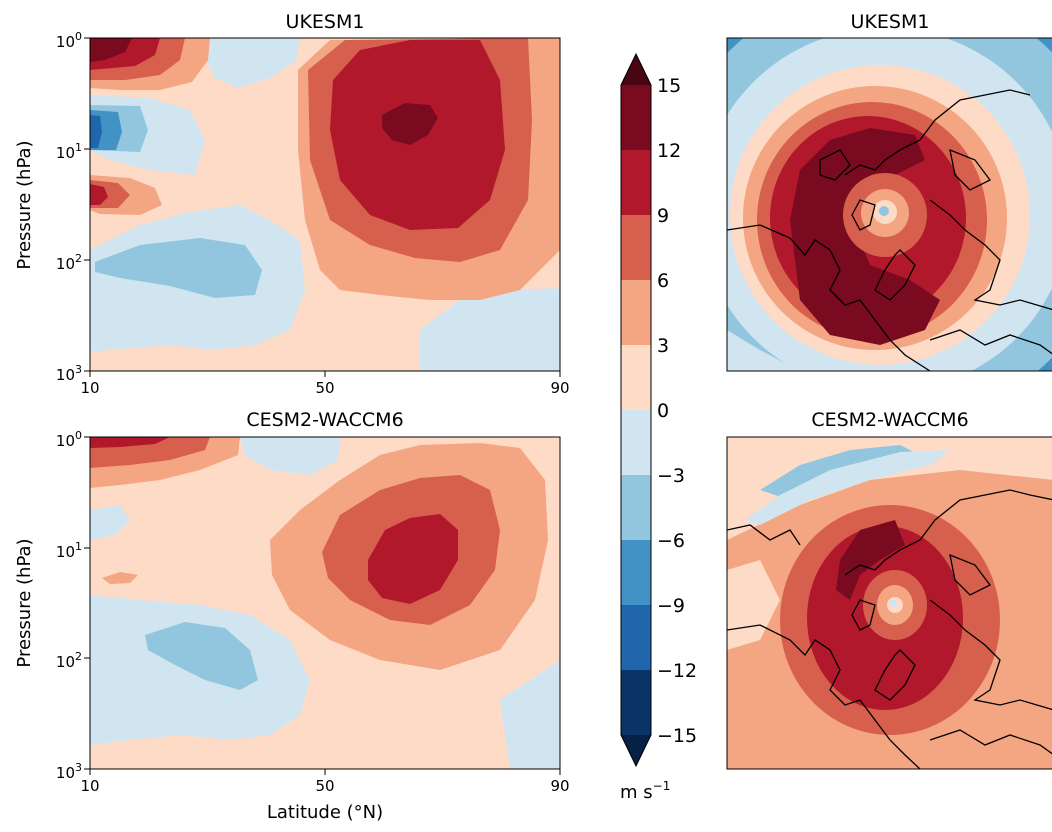 The height and width of the screenshot is (832, 1052). What do you see at coordinates (663, 281) in the screenshot?
I see `colorbar-tick-label: 6` at bounding box center [663, 281].